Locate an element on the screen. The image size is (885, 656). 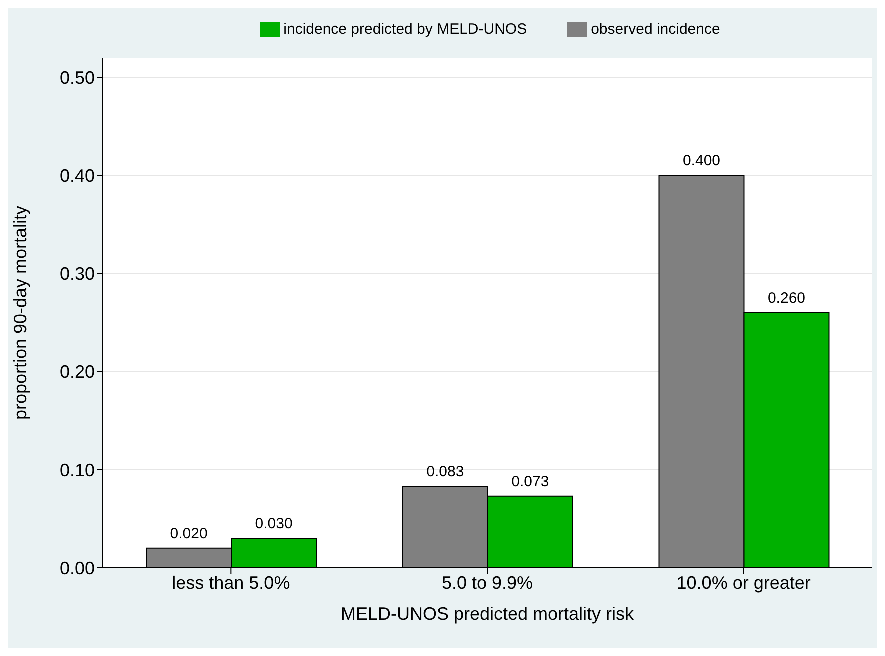
x-axis-title: MELD-UNOS predicted mortality risk is located at coordinates (488, 614).